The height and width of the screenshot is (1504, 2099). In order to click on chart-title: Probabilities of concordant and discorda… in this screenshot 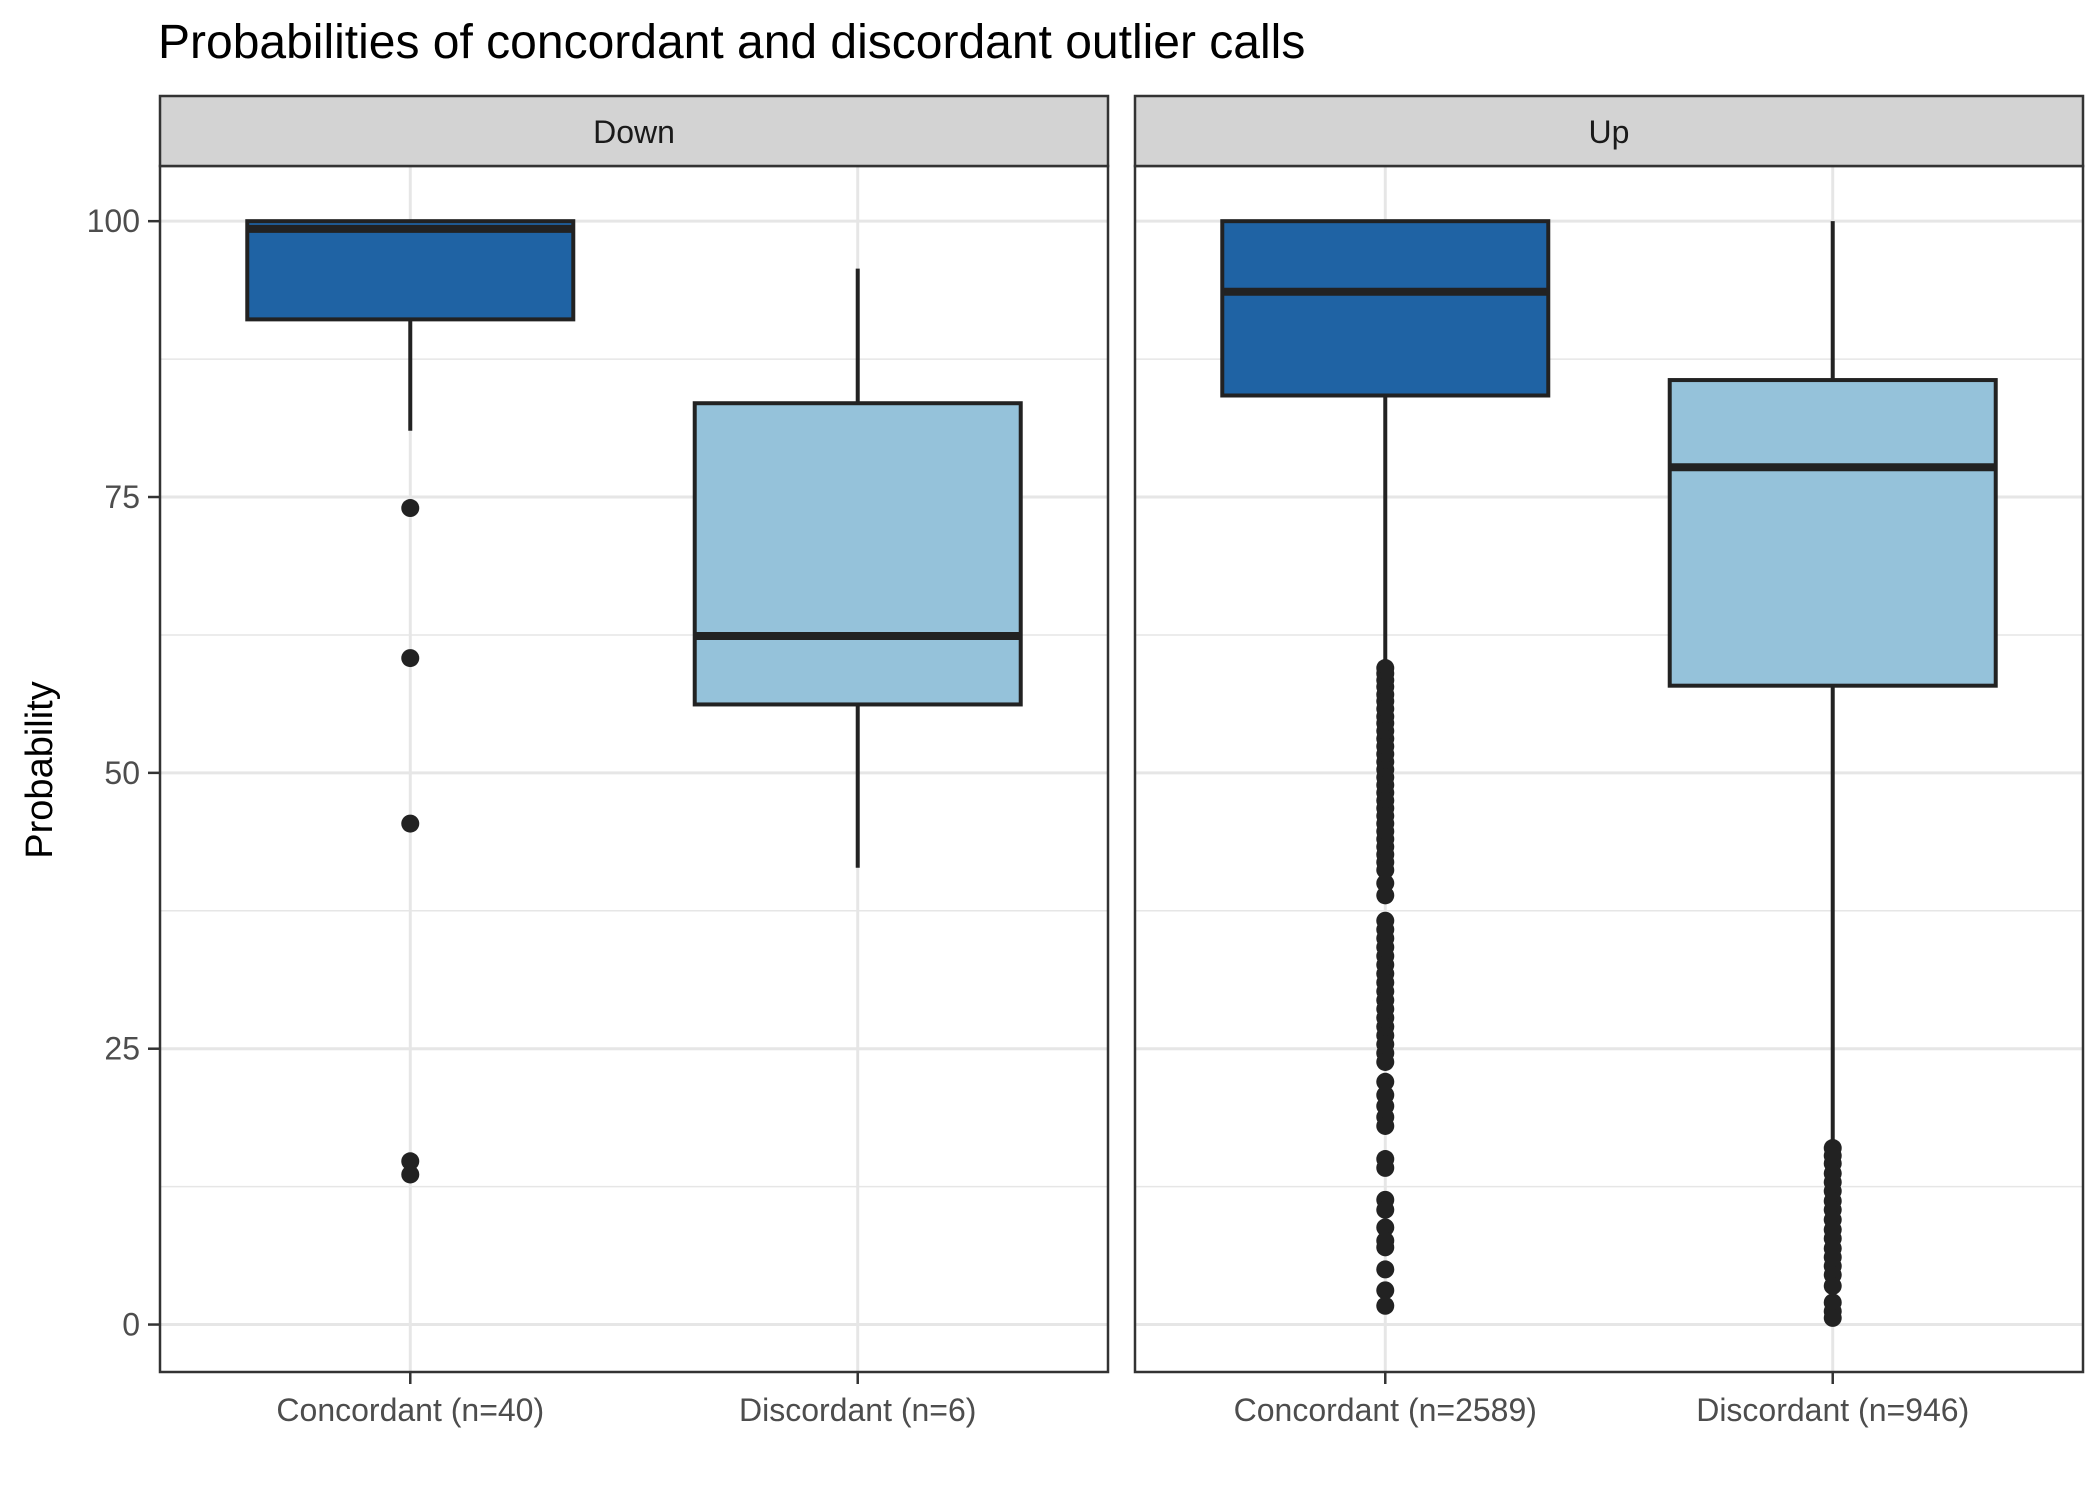, I will do `click(731, 42)`.